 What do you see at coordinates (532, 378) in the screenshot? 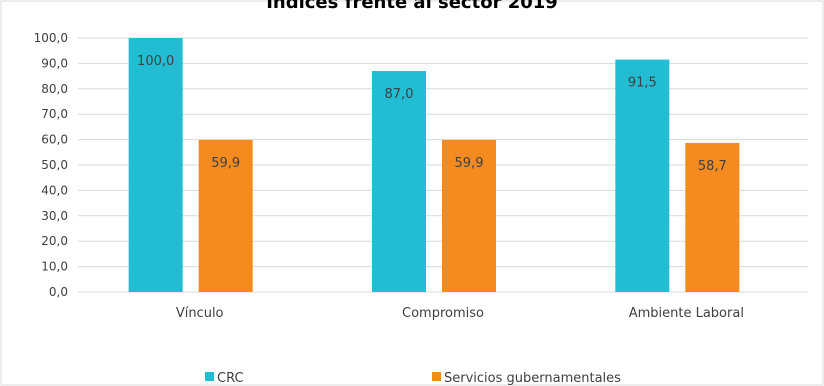
I see `legend-label: Servicios gubernamentales` at bounding box center [532, 378].